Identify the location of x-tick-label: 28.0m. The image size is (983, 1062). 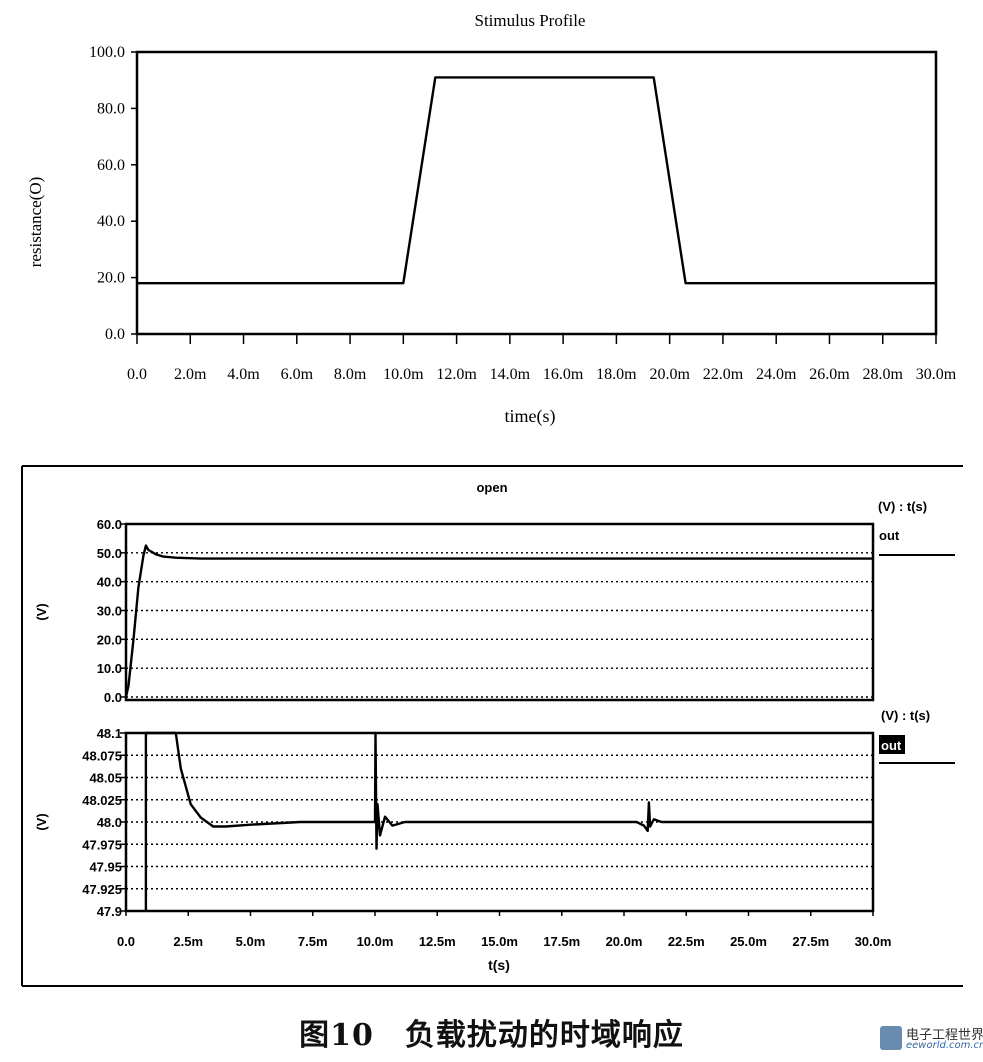
(883, 374).